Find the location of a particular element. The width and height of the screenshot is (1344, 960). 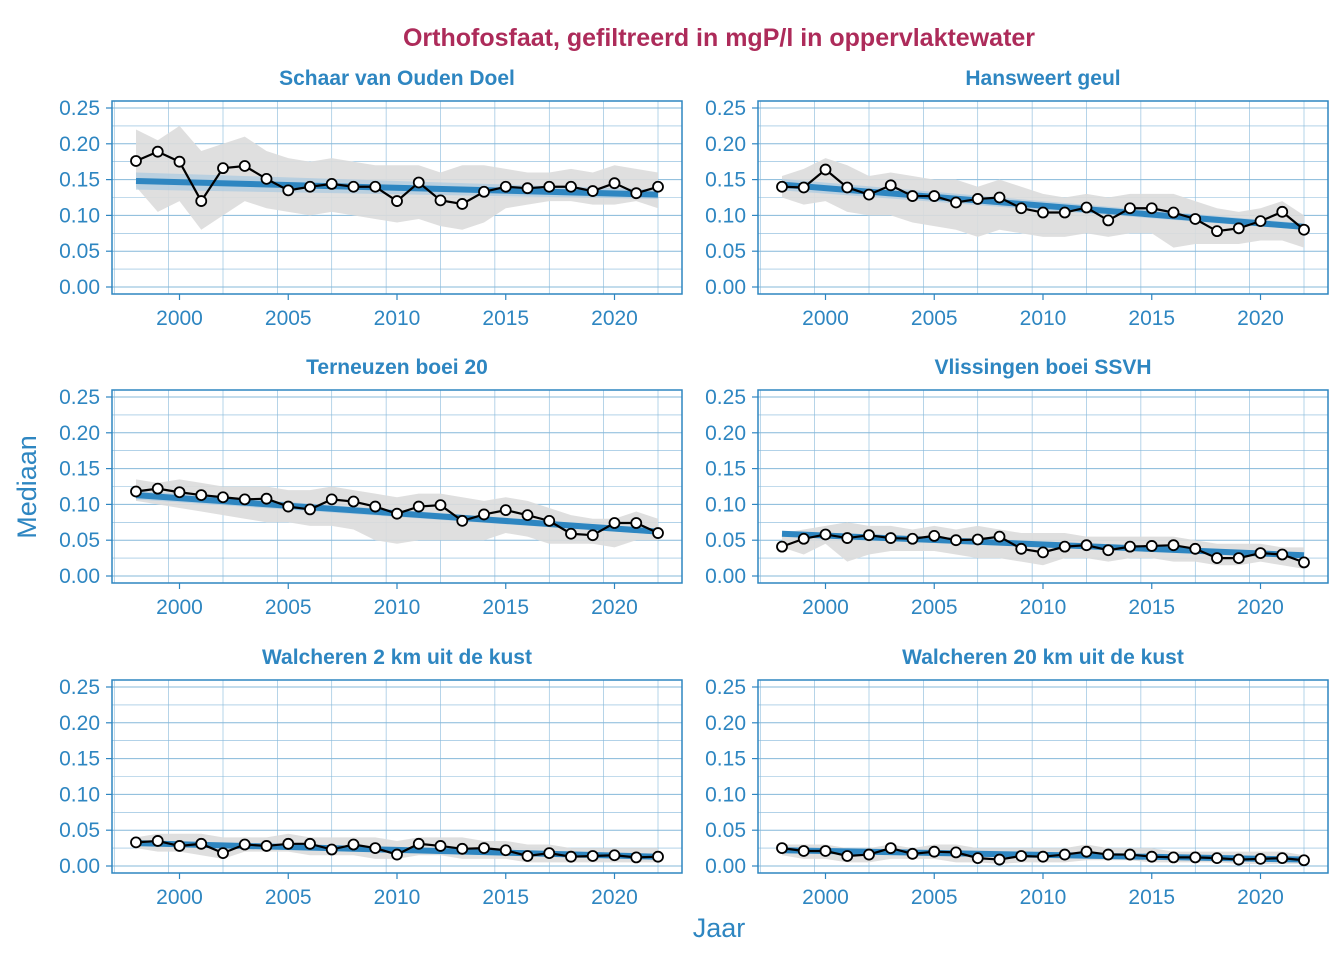

x-tick-label: 2005 is located at coordinates (288, 897).